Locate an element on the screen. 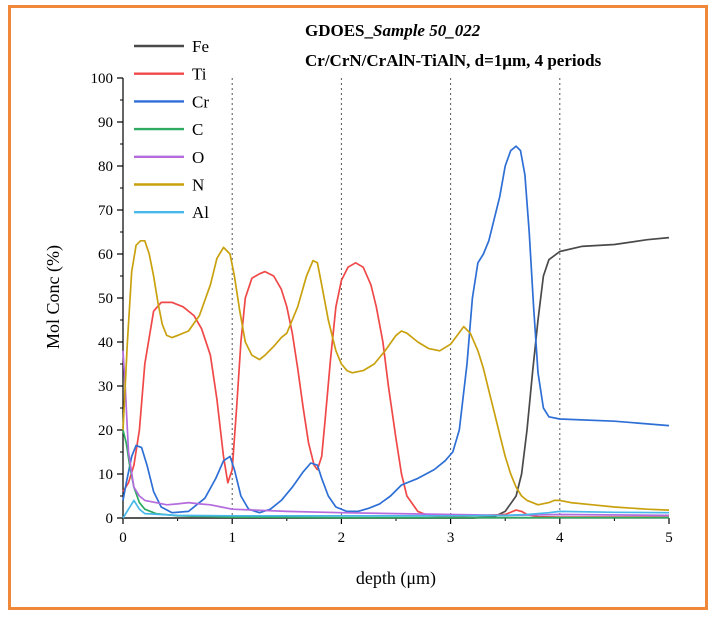 The width and height of the screenshot is (721, 620). x-tick-label: 4 is located at coordinates (560, 538).